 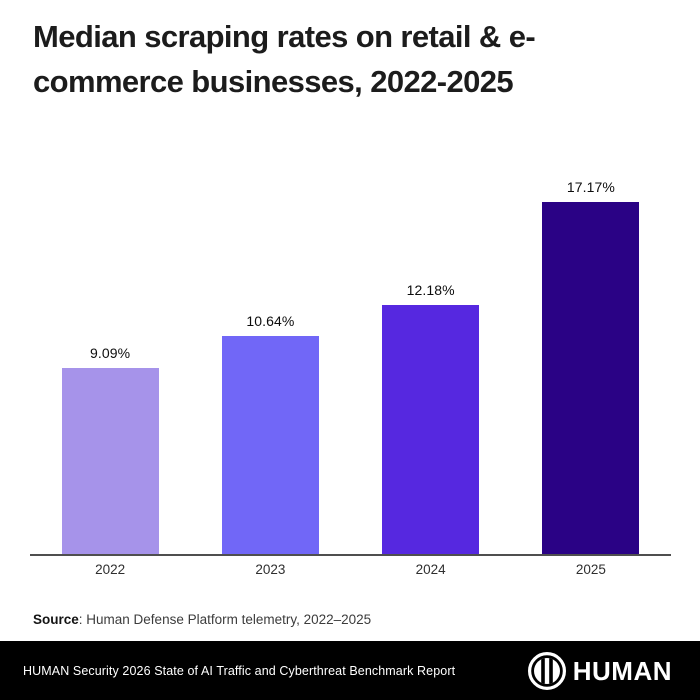 What do you see at coordinates (590, 569) in the screenshot?
I see `x-axis-label-2025: 2025` at bounding box center [590, 569].